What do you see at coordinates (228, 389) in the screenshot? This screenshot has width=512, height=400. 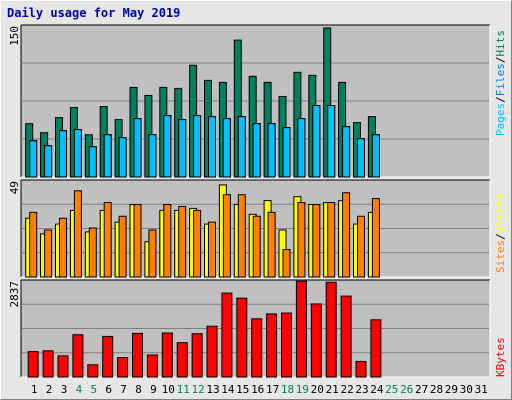 I see `day-label-14: 14` at bounding box center [228, 389].